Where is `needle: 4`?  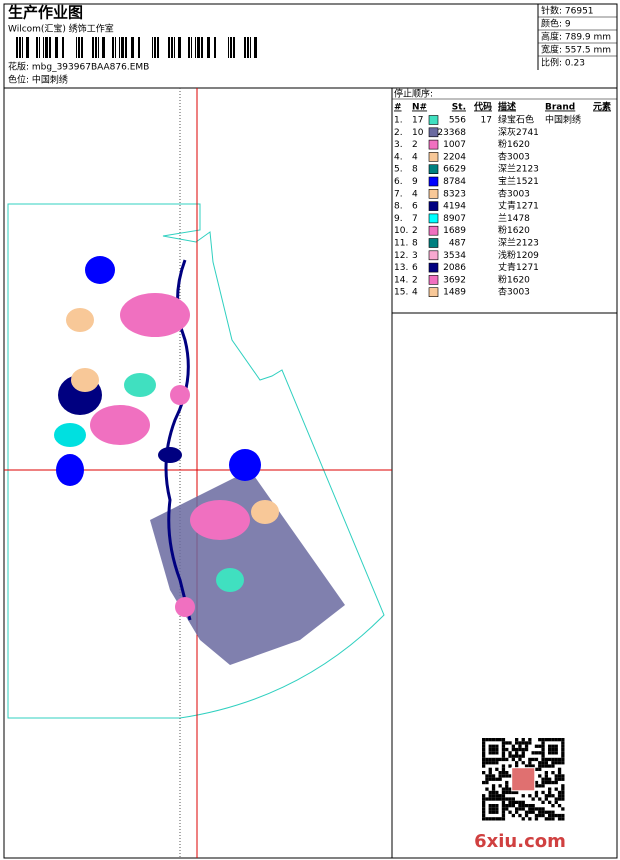 needle: 4 is located at coordinates (415, 293).